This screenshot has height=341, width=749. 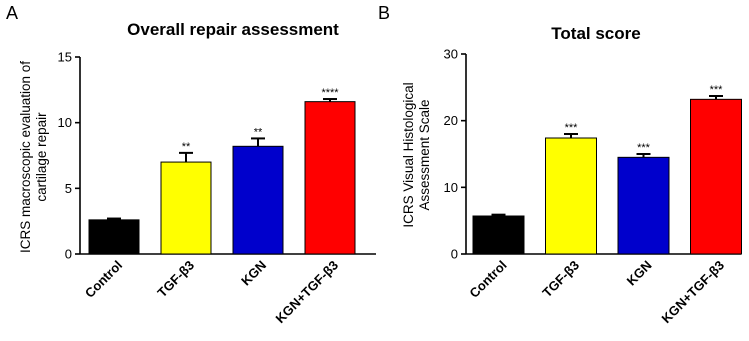 I want to click on panel-a-title: Overall repair assessment, so click(x=233, y=29).